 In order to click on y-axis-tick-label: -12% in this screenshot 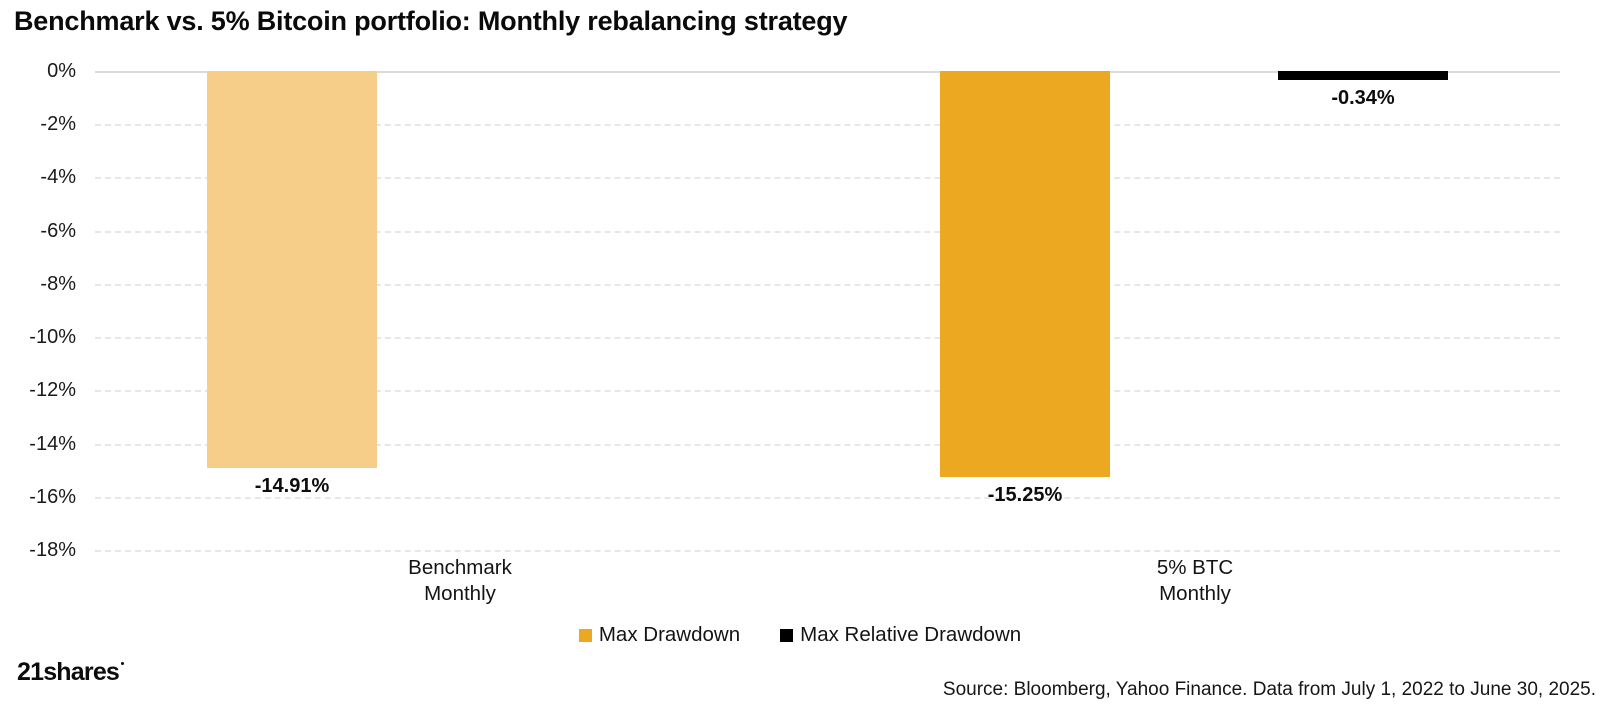, I will do `click(52, 390)`.